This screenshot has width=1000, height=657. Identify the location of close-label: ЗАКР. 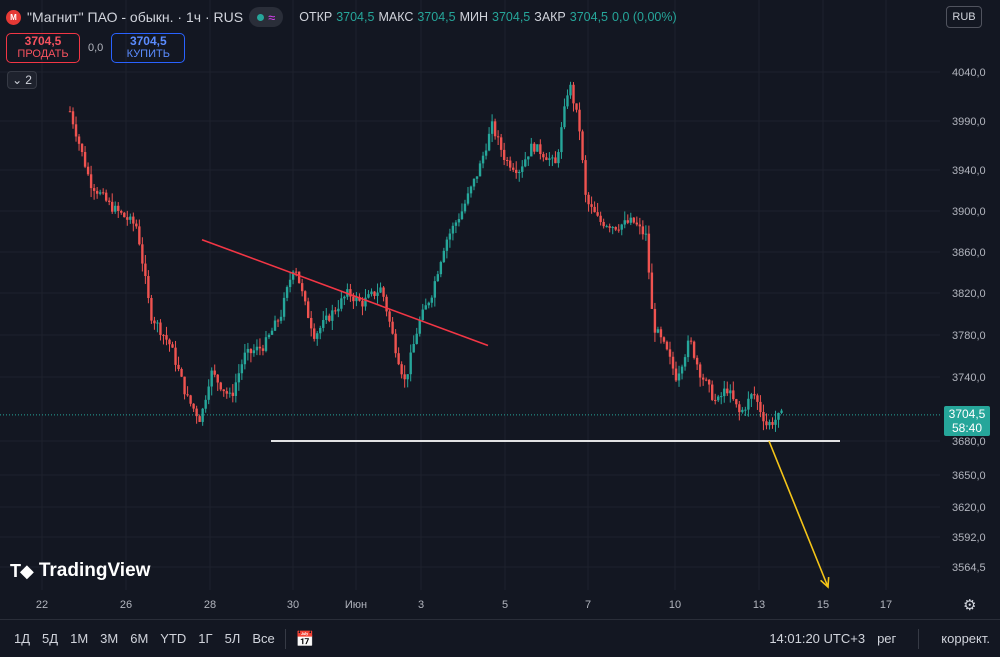
(550, 17).